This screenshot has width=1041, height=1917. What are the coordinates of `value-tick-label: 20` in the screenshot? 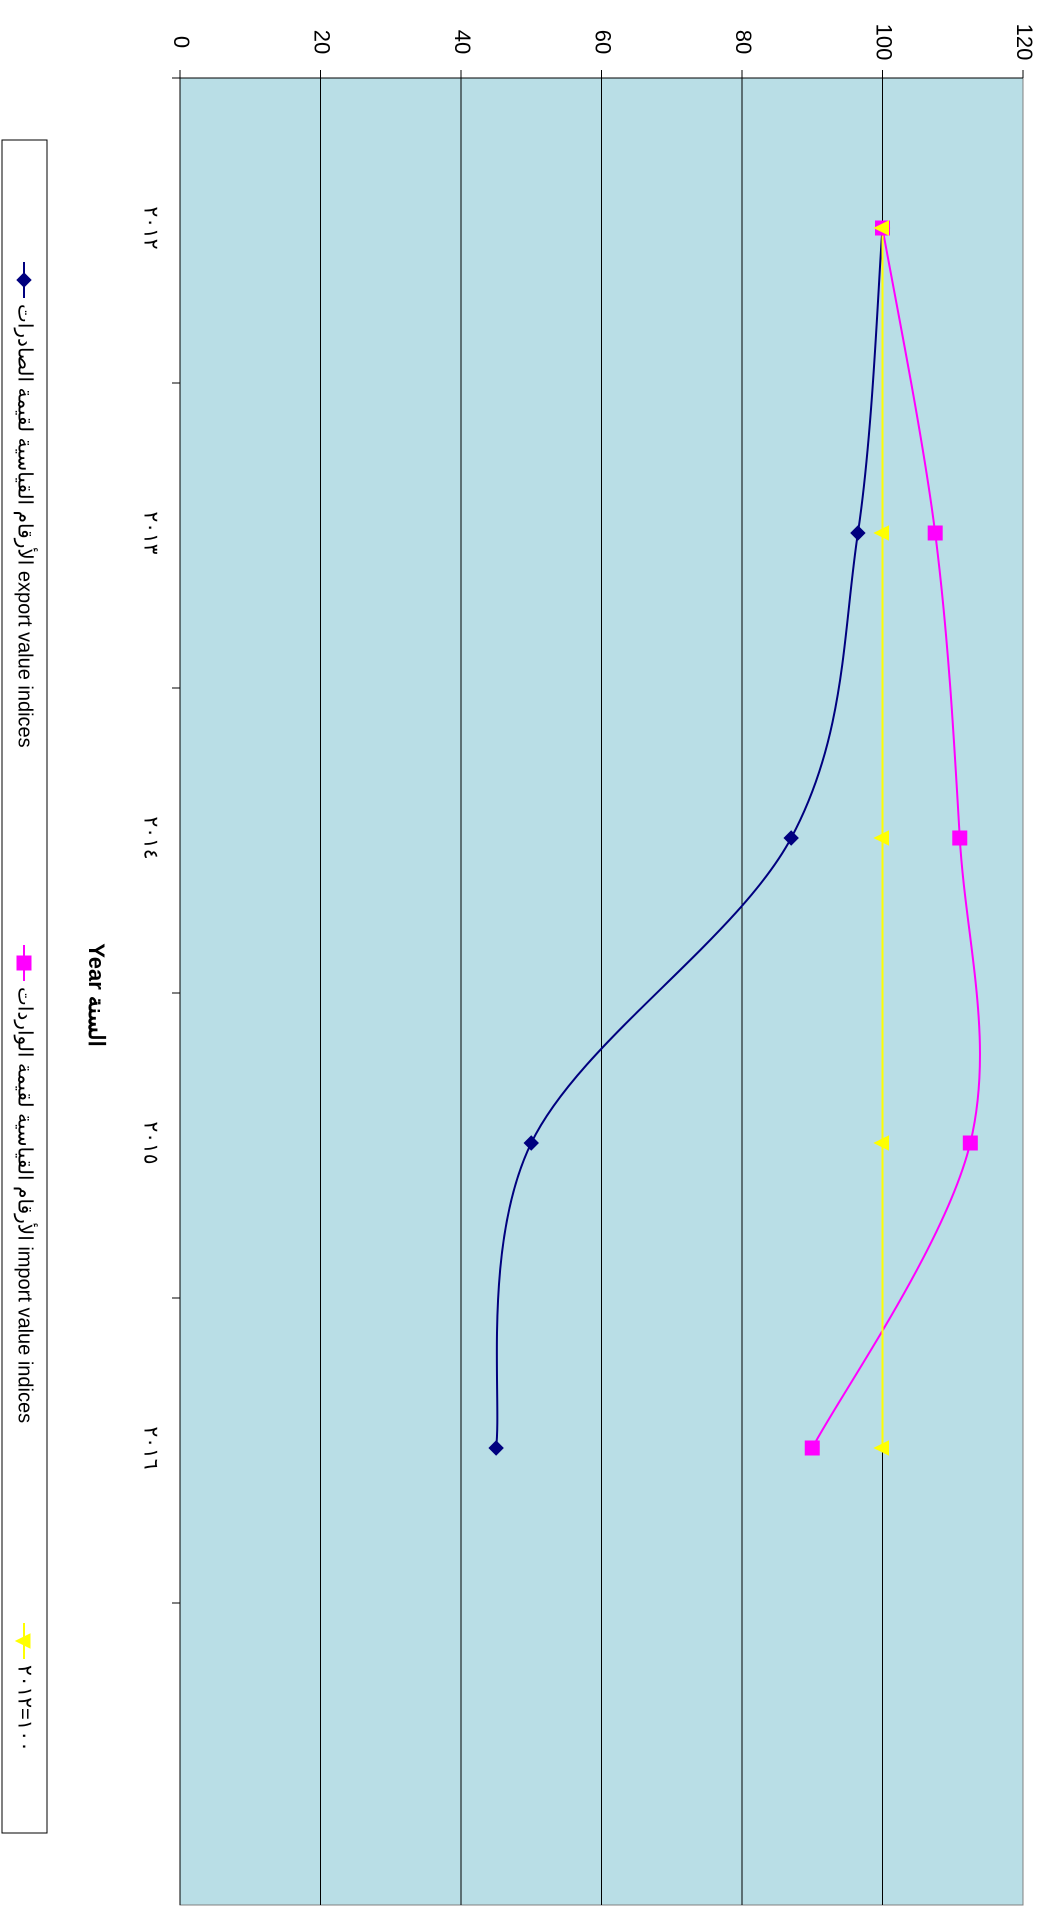 It's located at (322, 42).